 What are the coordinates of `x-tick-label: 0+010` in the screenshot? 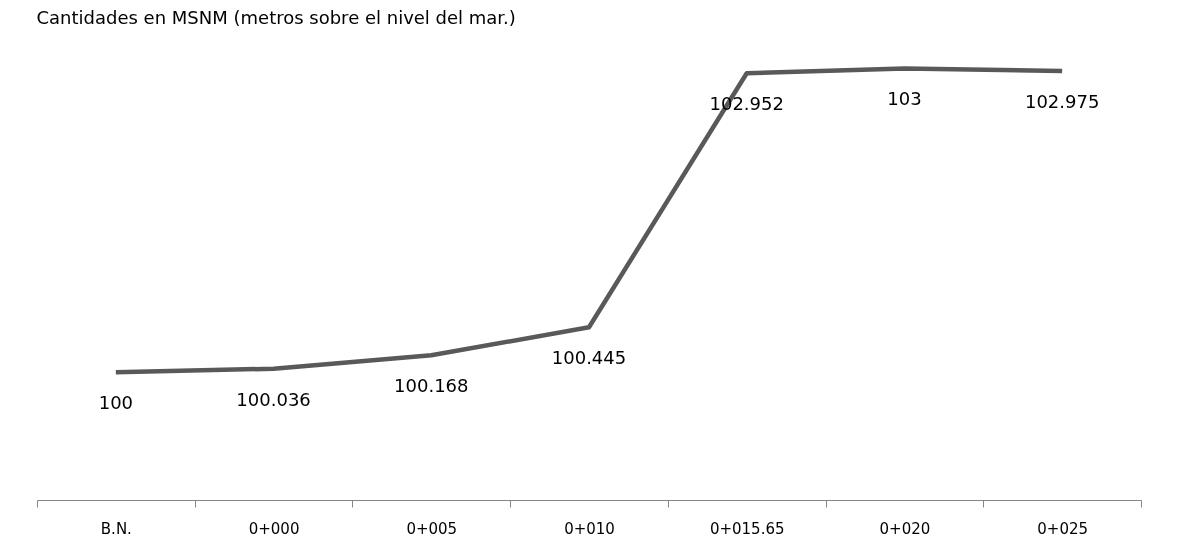 It's located at (589, 528).